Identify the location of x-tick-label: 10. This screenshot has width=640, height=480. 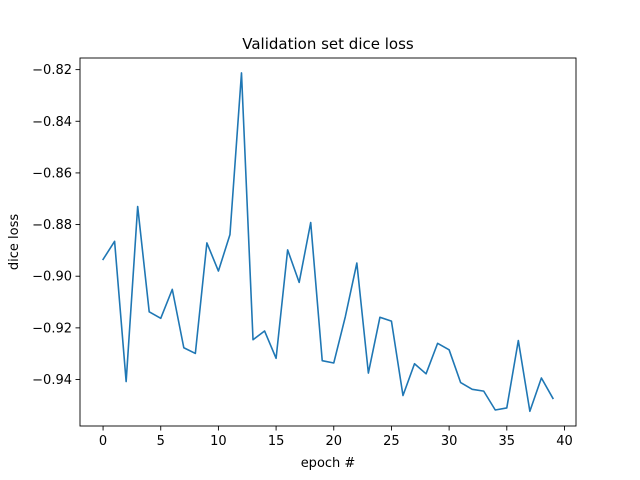
(218, 441).